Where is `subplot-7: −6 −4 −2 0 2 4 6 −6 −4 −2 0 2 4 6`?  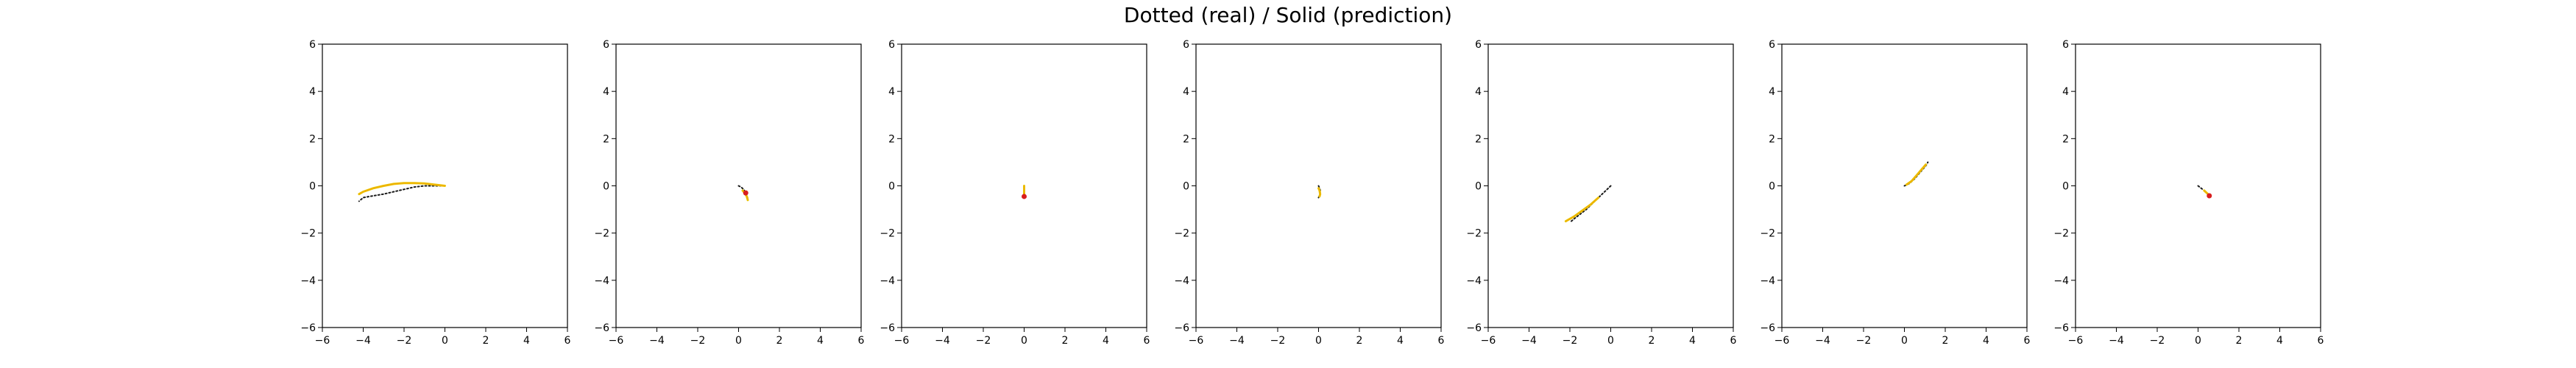 subplot-7: −6 −4 −2 0 2 4 6 −6 −4 −2 0 2 4 6 is located at coordinates (2188, 193).